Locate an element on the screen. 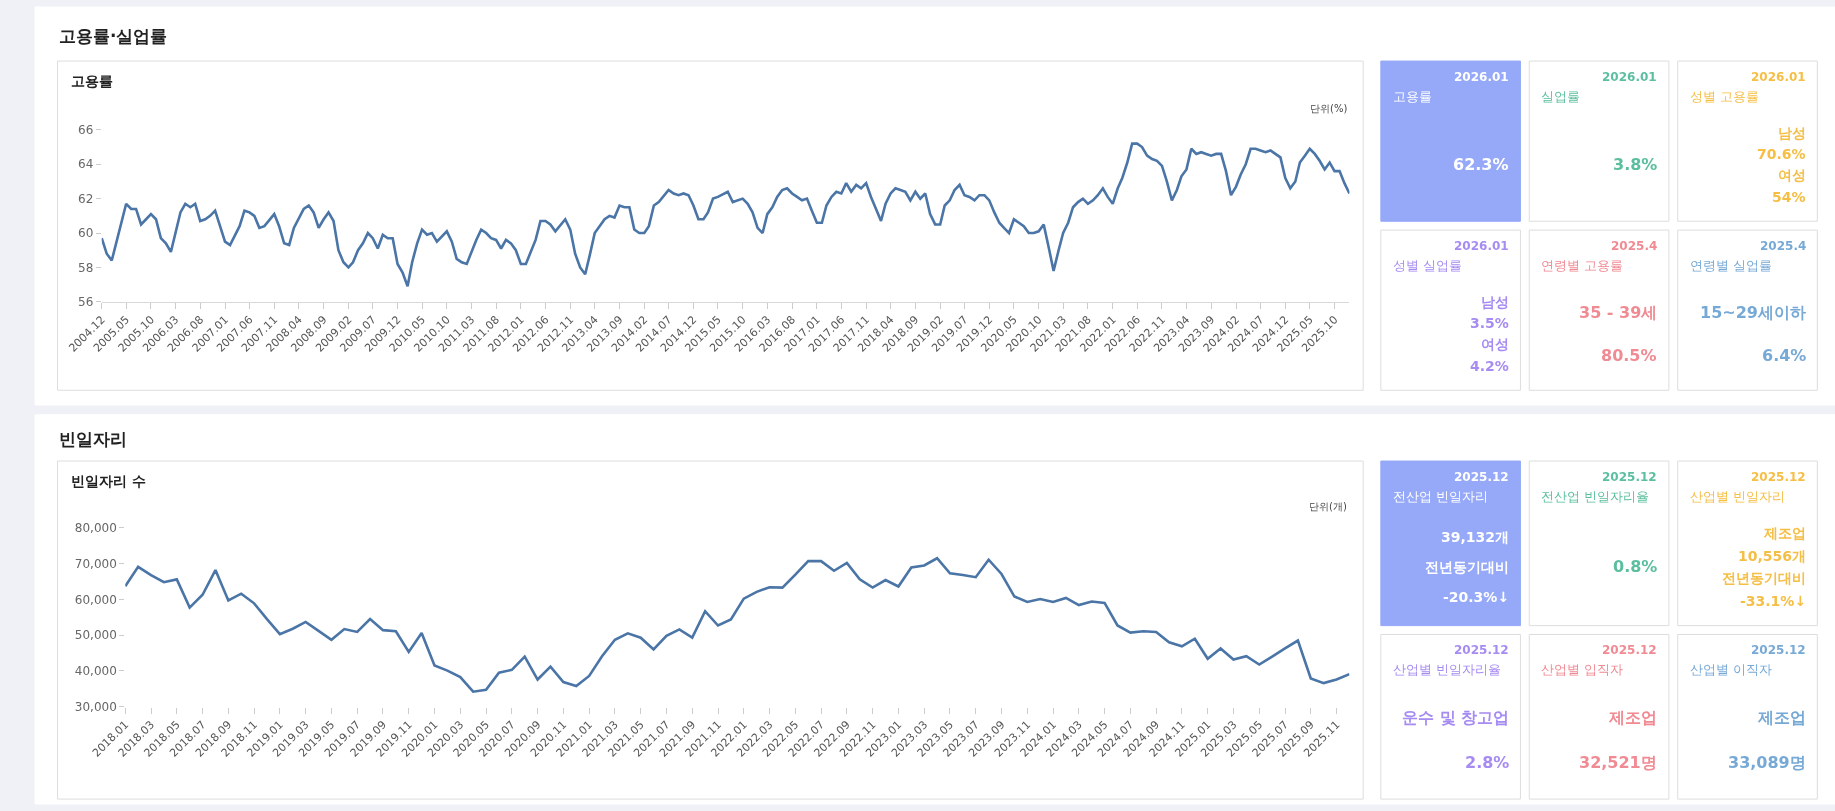  y-tick-label: 56 is located at coordinates (86, 302).